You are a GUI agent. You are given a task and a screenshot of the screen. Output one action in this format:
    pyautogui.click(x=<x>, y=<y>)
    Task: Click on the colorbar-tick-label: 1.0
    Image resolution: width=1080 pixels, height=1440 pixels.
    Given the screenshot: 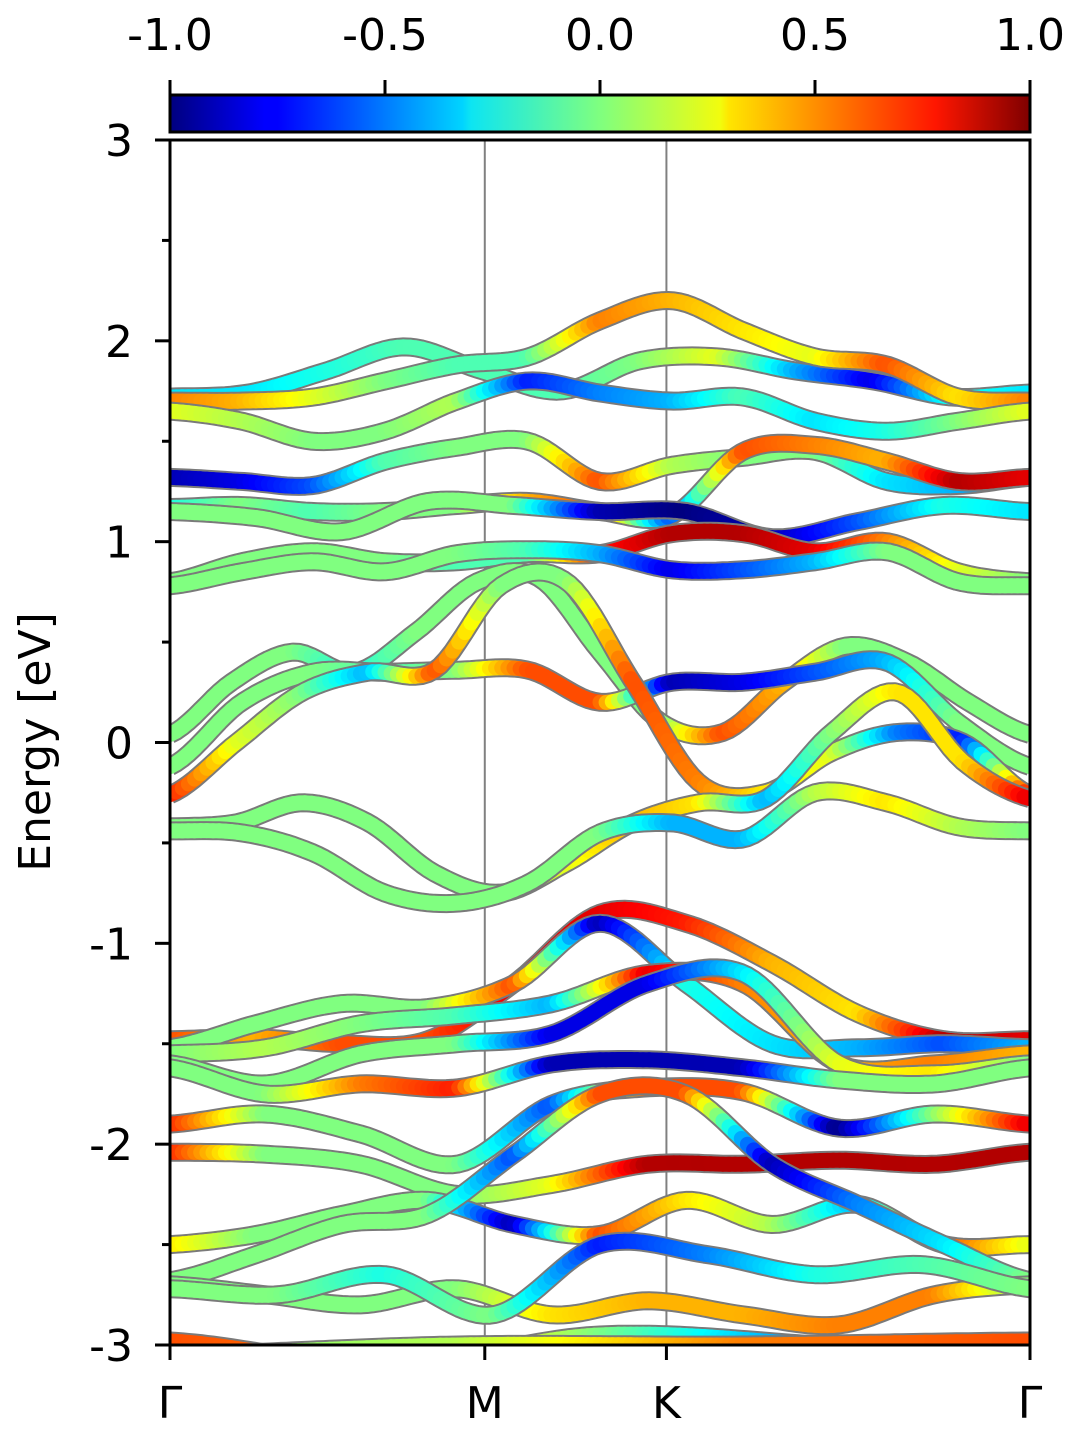 What is the action you would take?
    pyautogui.click(x=1030, y=35)
    